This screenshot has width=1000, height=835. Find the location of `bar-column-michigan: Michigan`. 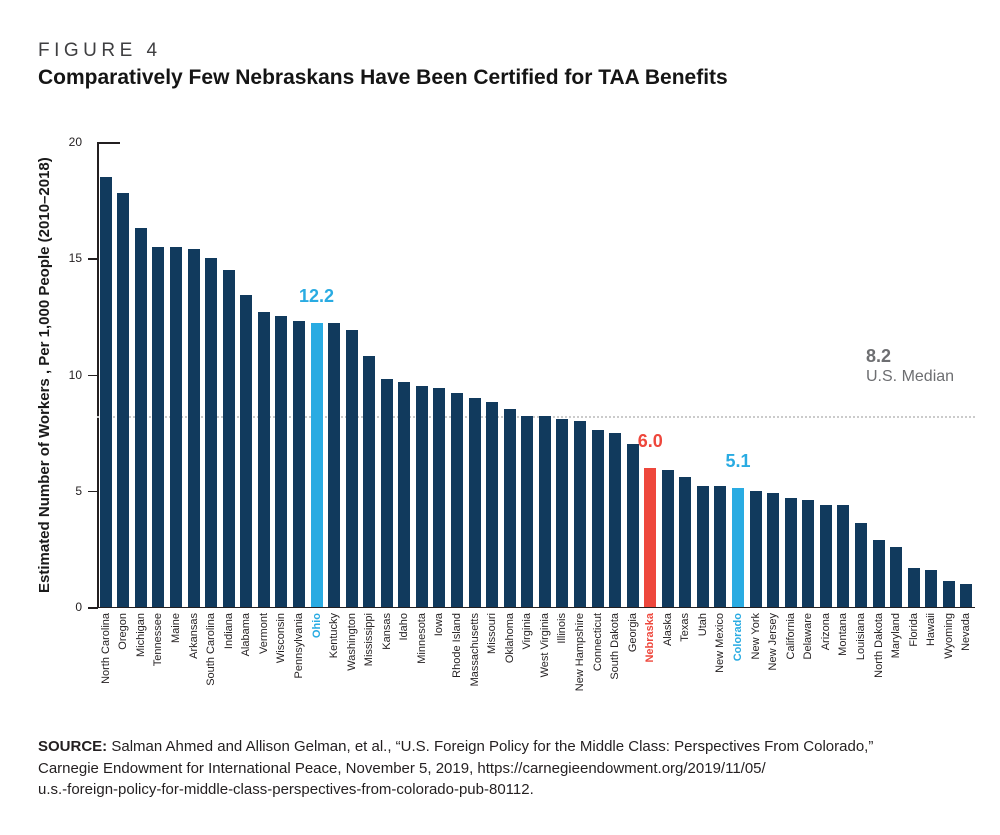

bar-column-michigan: Michigan is located at coordinates (141, 434).